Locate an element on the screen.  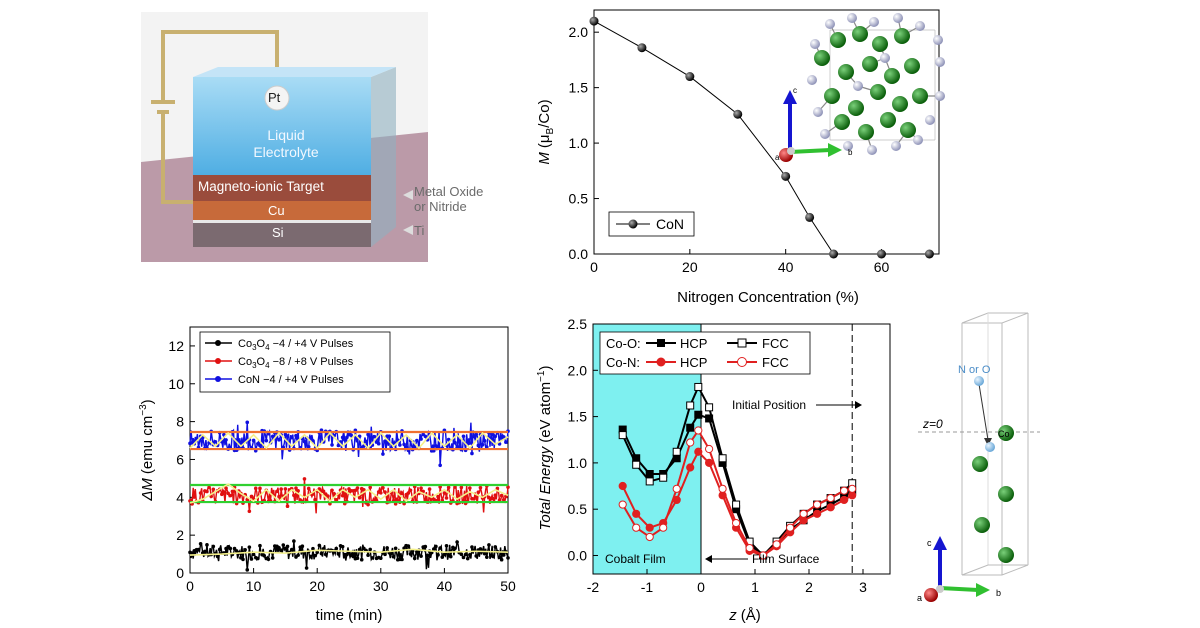
left-ylabel-exp: −3 is located at coordinates (143, 410).